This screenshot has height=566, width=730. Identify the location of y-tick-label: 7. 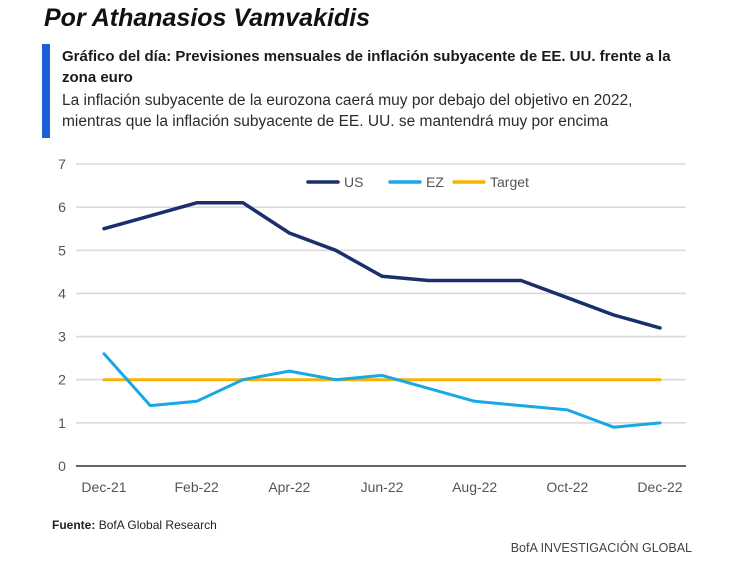
(62, 164).